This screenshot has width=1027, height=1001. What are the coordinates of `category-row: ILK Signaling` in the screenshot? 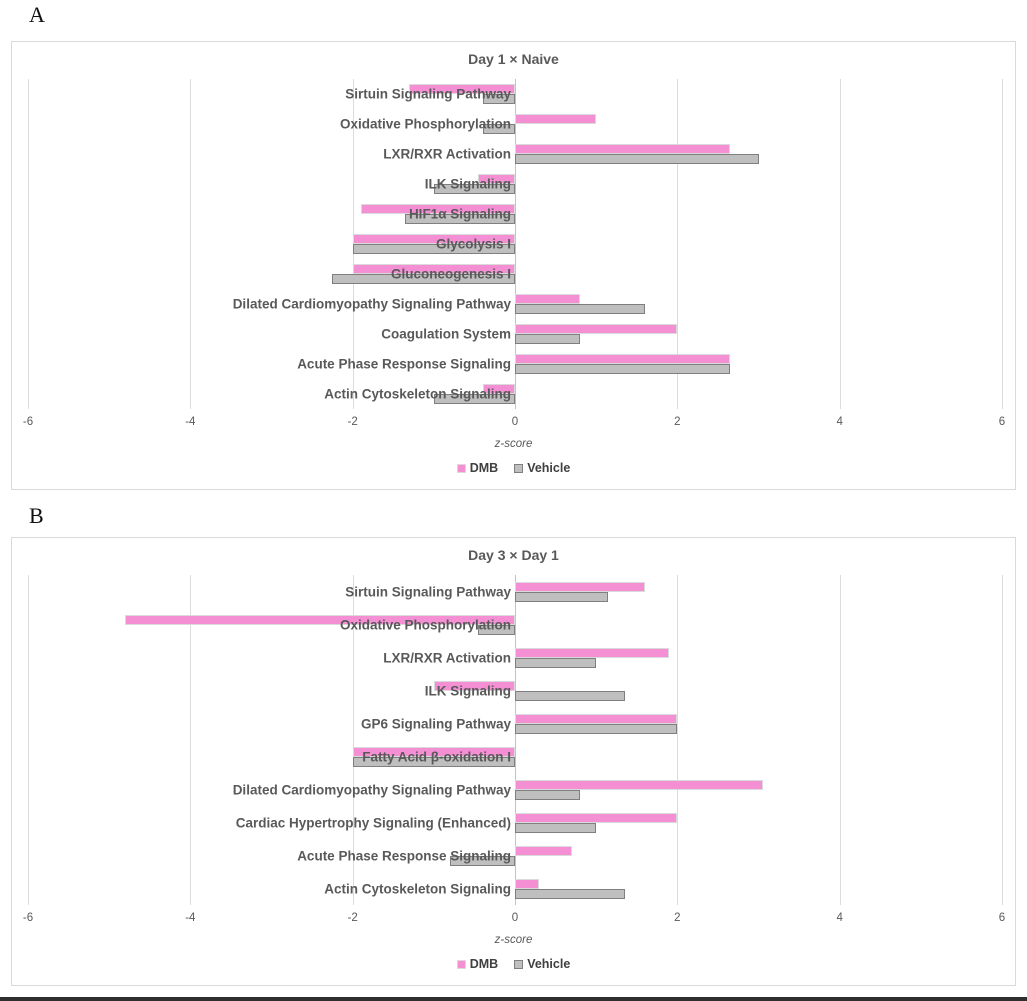 It's located at (515, 690).